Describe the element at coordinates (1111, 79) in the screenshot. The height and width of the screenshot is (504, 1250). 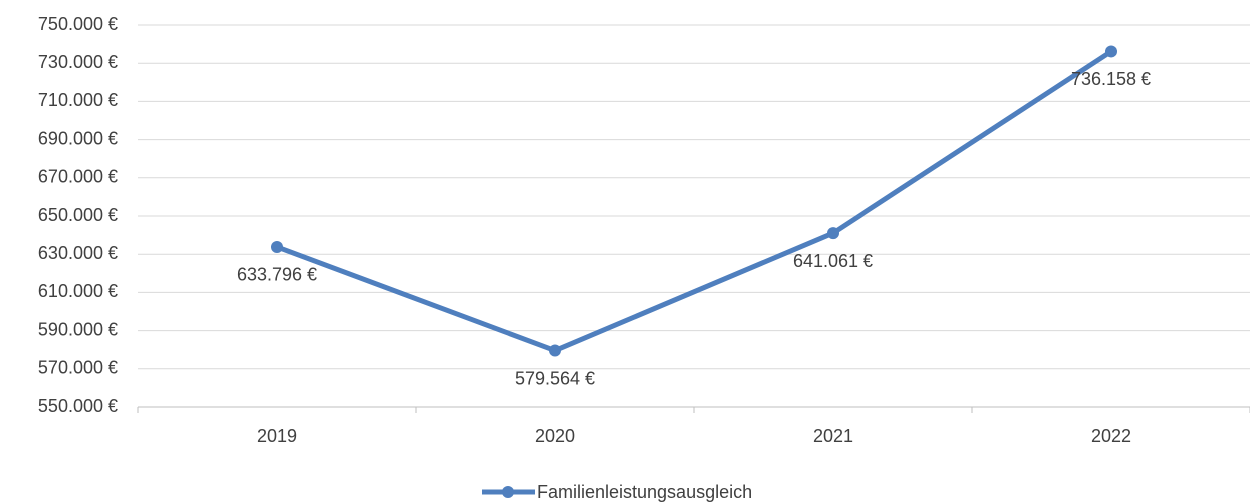
I see `data-label: 736.158 €` at that location.